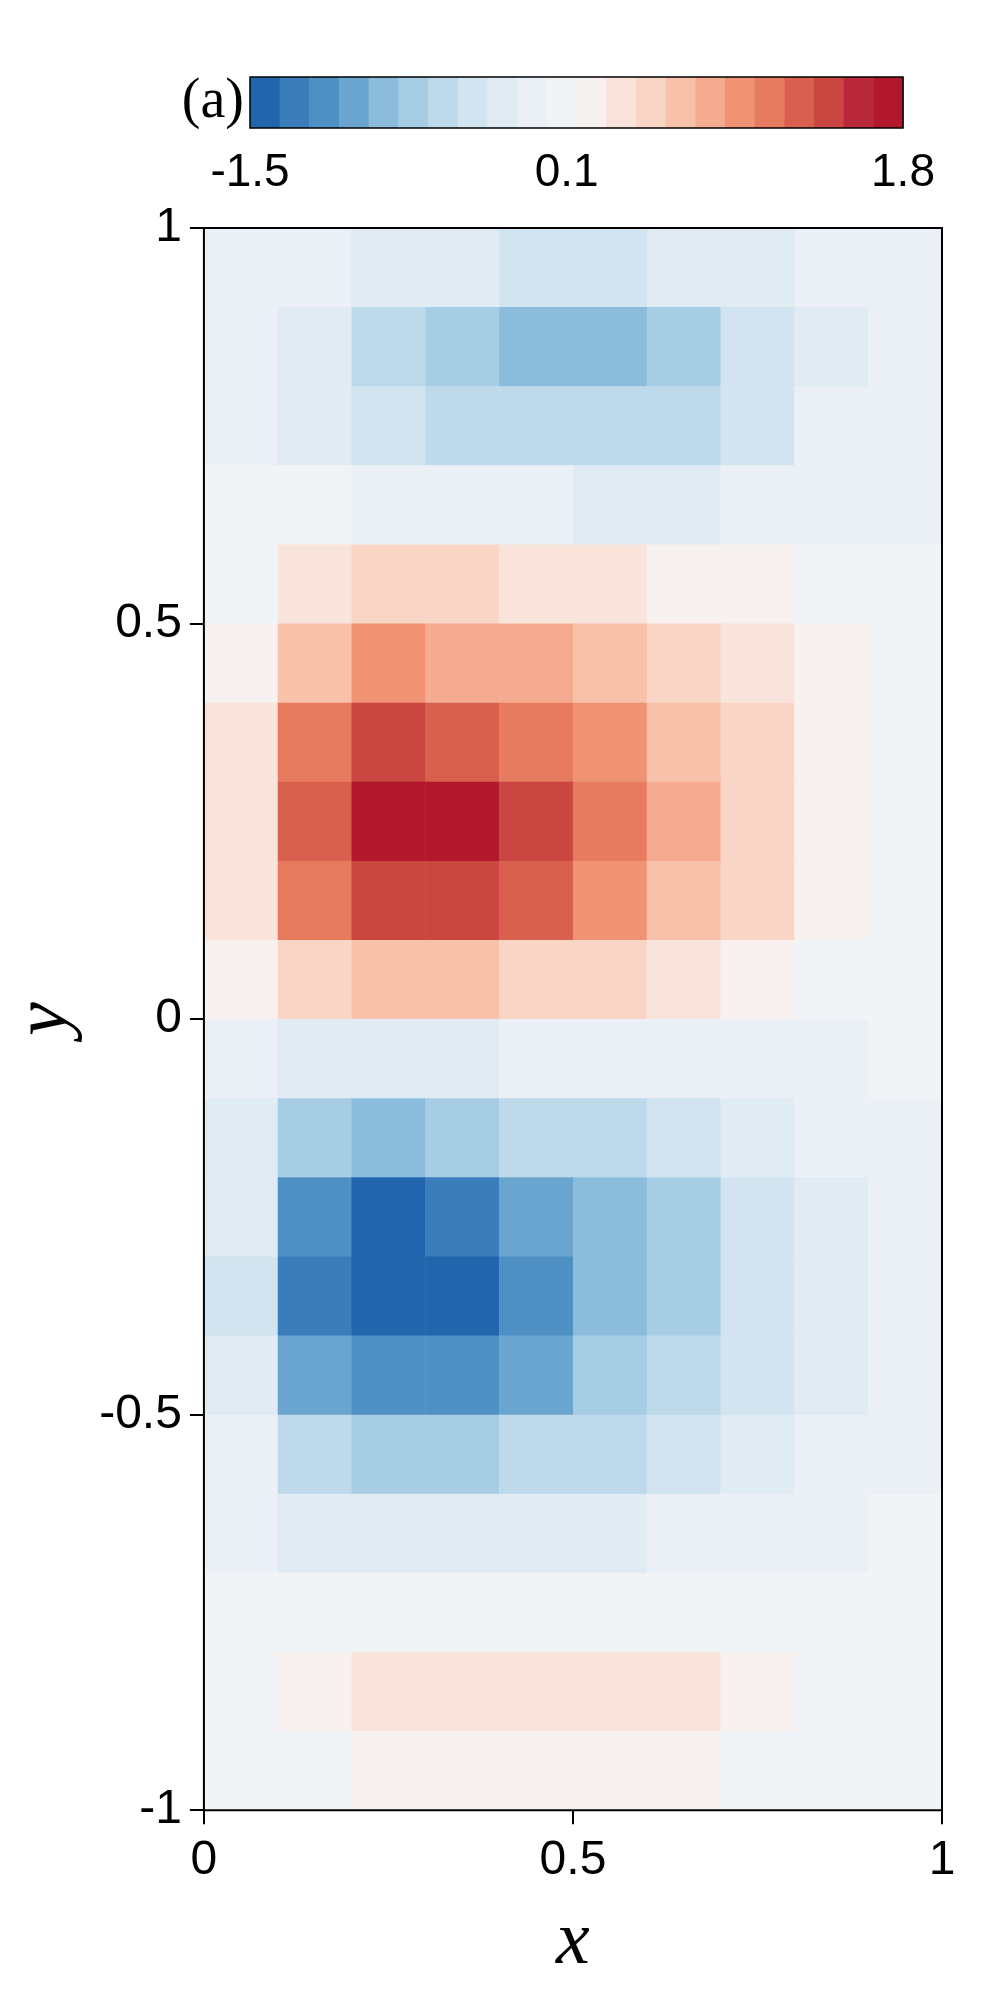  I want to click on x-tick-label: 0.5, so click(573, 1858).